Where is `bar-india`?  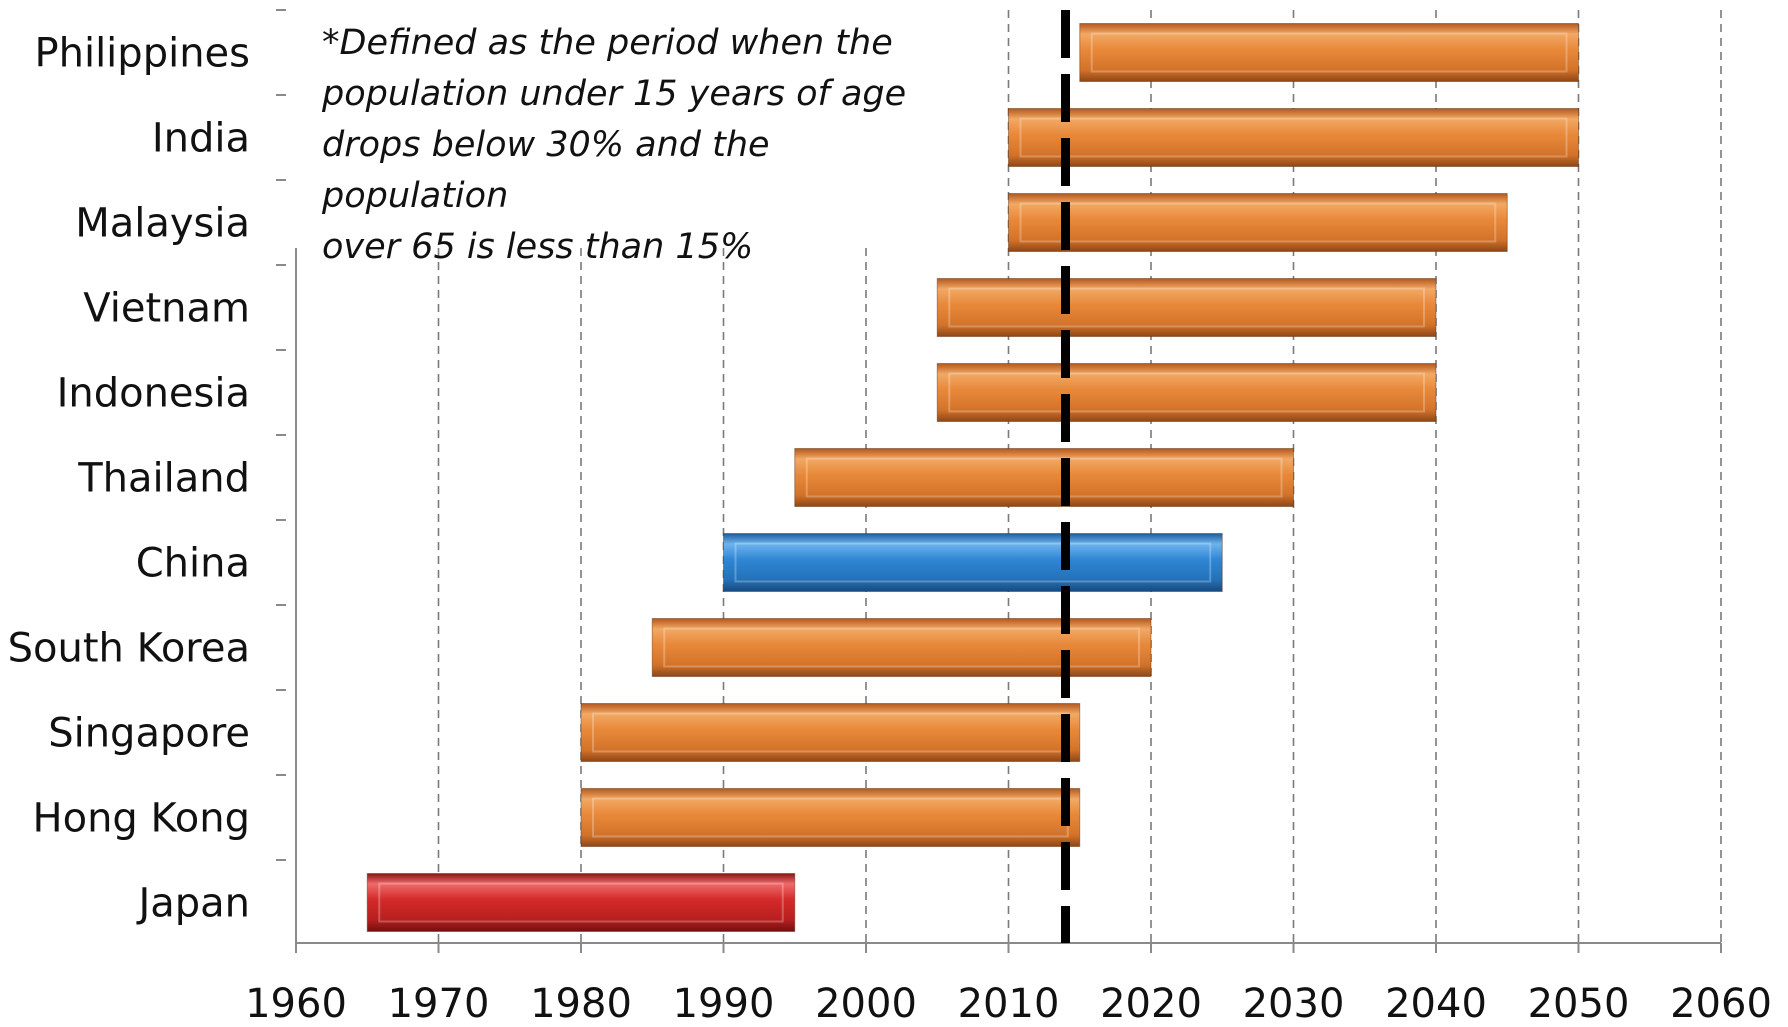
bar-india is located at coordinates (1293, 137).